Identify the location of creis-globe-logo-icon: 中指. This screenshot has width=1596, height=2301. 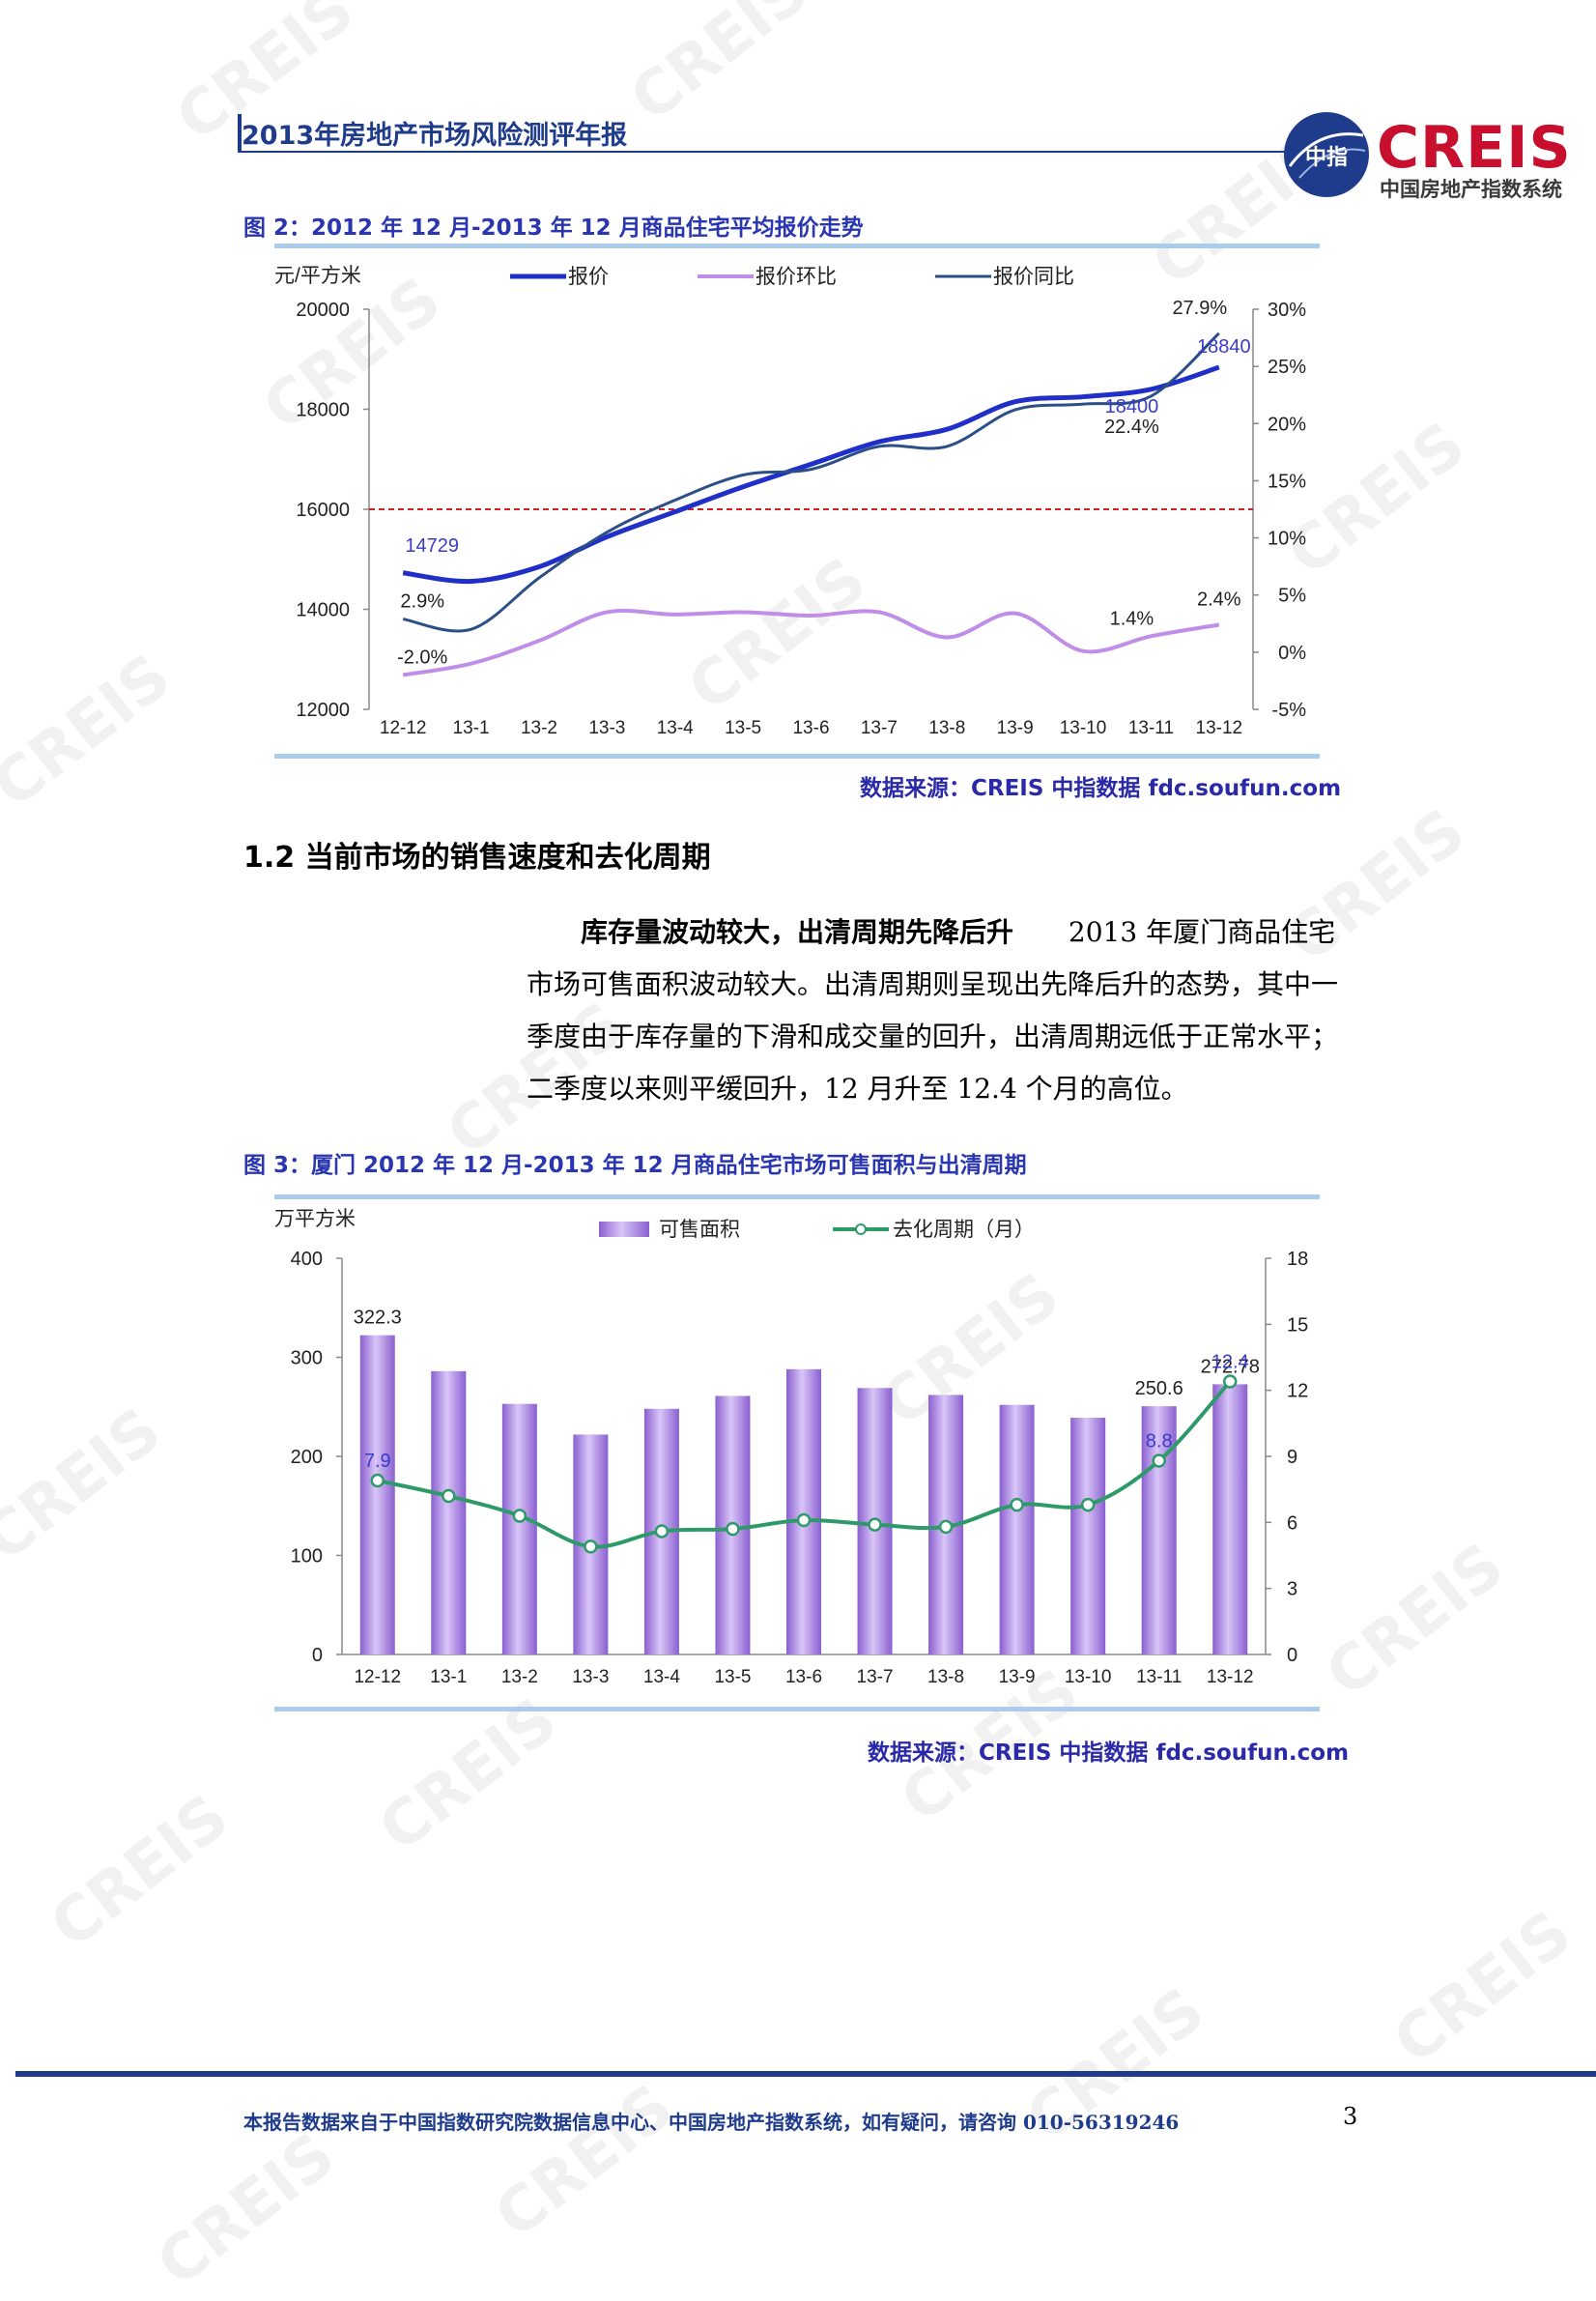
(1326, 154).